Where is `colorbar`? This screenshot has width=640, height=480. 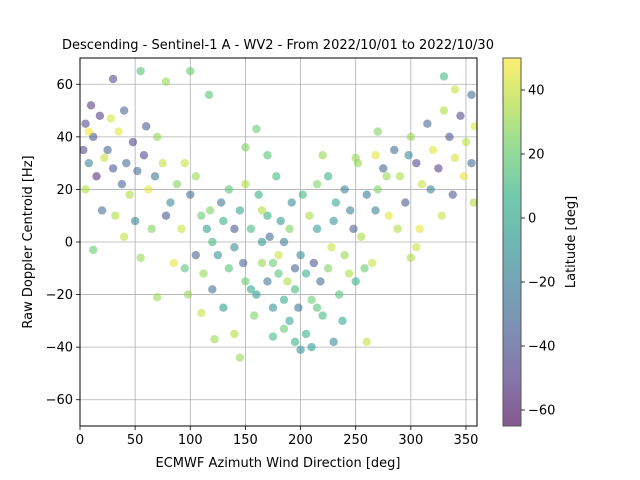 colorbar is located at coordinates (512, 242).